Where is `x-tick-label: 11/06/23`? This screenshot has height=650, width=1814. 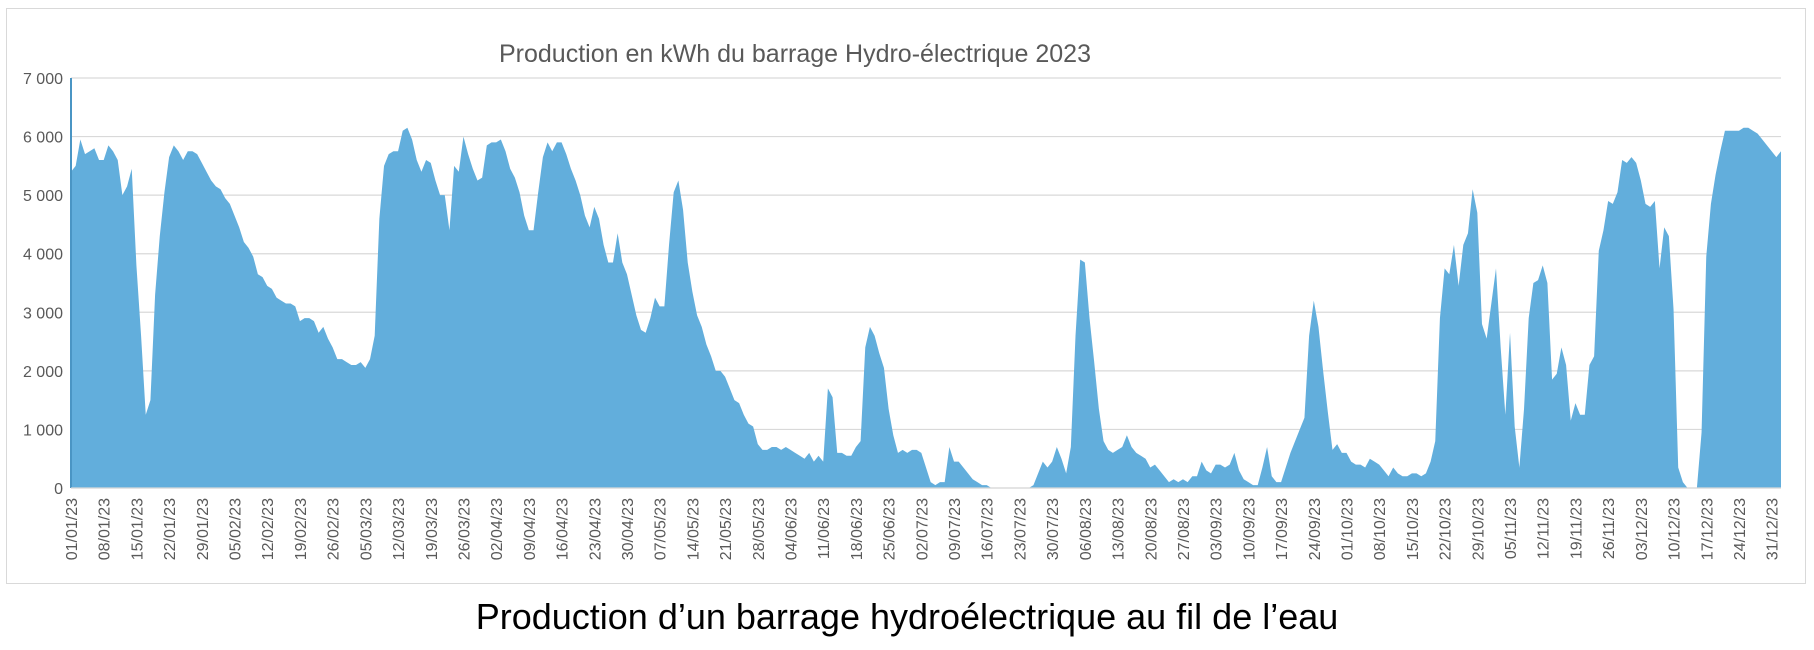
x-tick-label: 11/06/23 is located at coordinates (824, 528).